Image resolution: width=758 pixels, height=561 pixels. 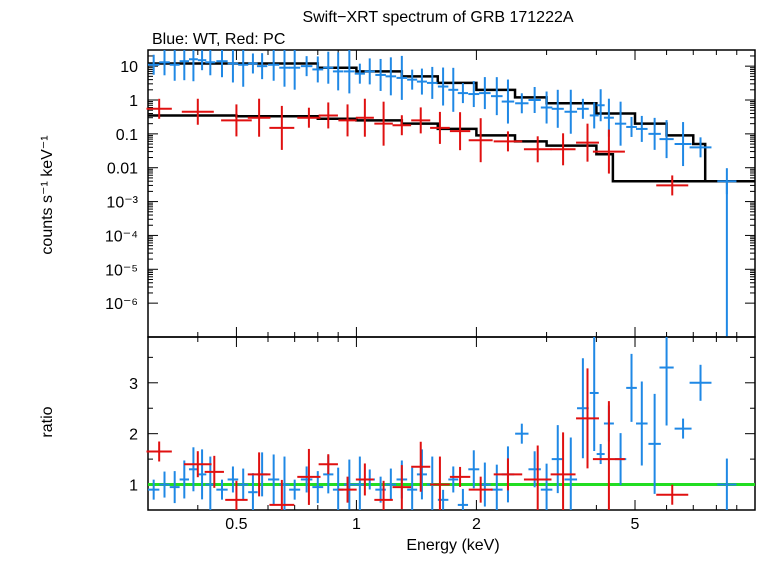 I want to click on y-tick-label: 0.1, so click(x=127, y=135).